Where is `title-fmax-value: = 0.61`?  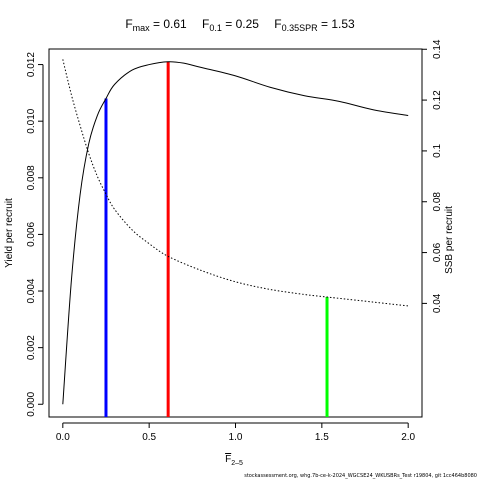 title-fmax-value: = 0.61 is located at coordinates (168, 24).